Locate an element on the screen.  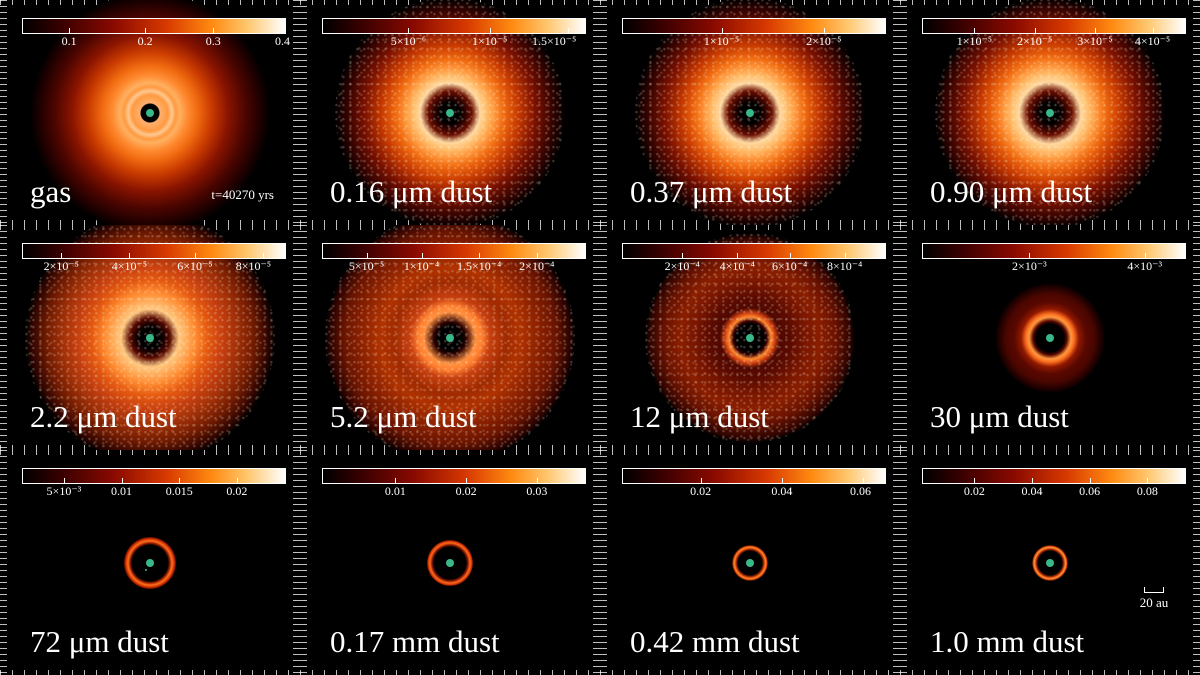
colorbar-tick-label: 5×10⁻⁵ is located at coordinates (366, 266).